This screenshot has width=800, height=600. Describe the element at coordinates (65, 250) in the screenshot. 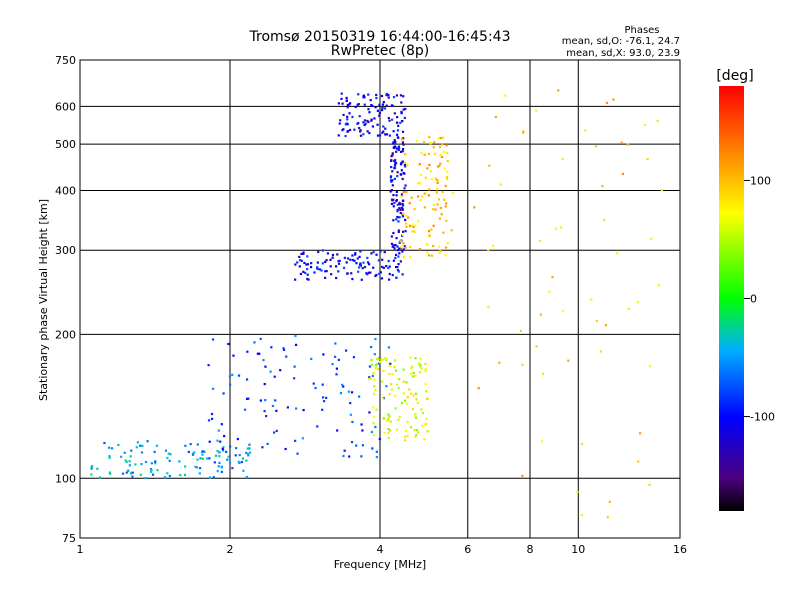

I see `y-tick-label: 300` at that location.